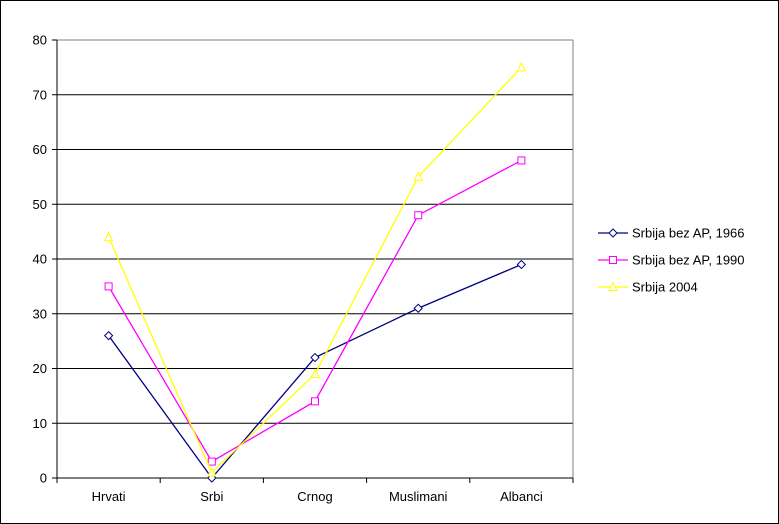 Image resolution: width=779 pixels, height=524 pixels. I want to click on x-tick-label: Crnog, so click(314, 496).